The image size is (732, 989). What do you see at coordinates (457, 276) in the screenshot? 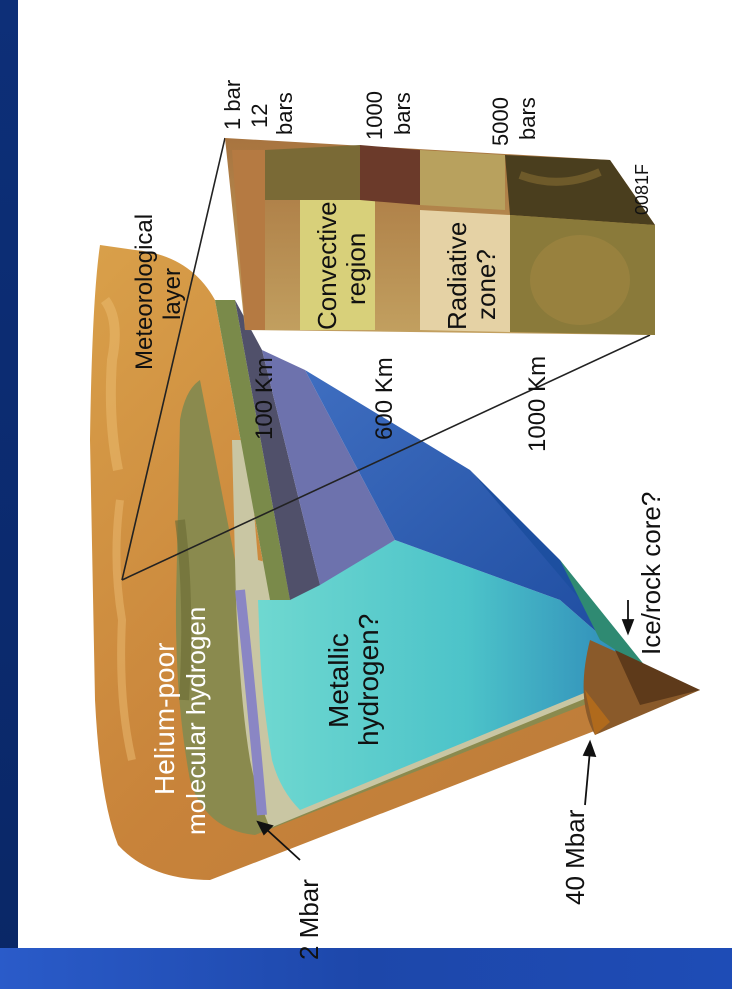
I see `label-radiative-1: Radiative` at bounding box center [457, 276].